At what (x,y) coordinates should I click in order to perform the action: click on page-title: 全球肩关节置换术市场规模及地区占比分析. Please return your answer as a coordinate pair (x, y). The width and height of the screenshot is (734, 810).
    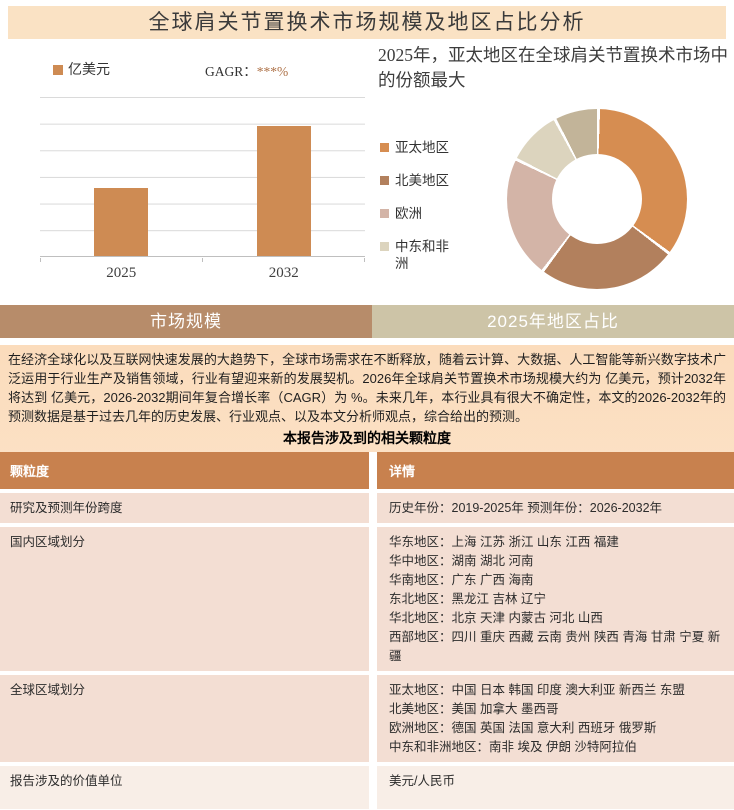
    Looking at the image, I should click on (367, 22).